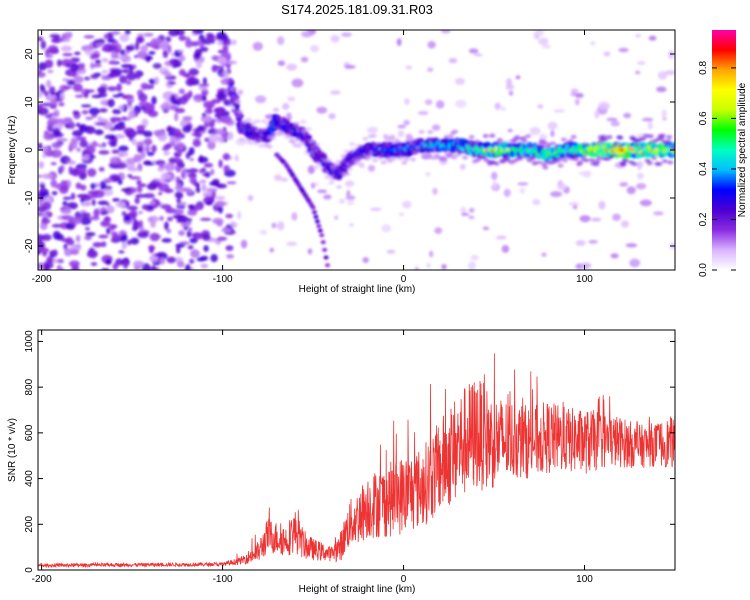 Image resolution: width=750 pixels, height=600 pixels. What do you see at coordinates (29, 432) in the screenshot?
I see `y-tick-label: 600` at bounding box center [29, 432].